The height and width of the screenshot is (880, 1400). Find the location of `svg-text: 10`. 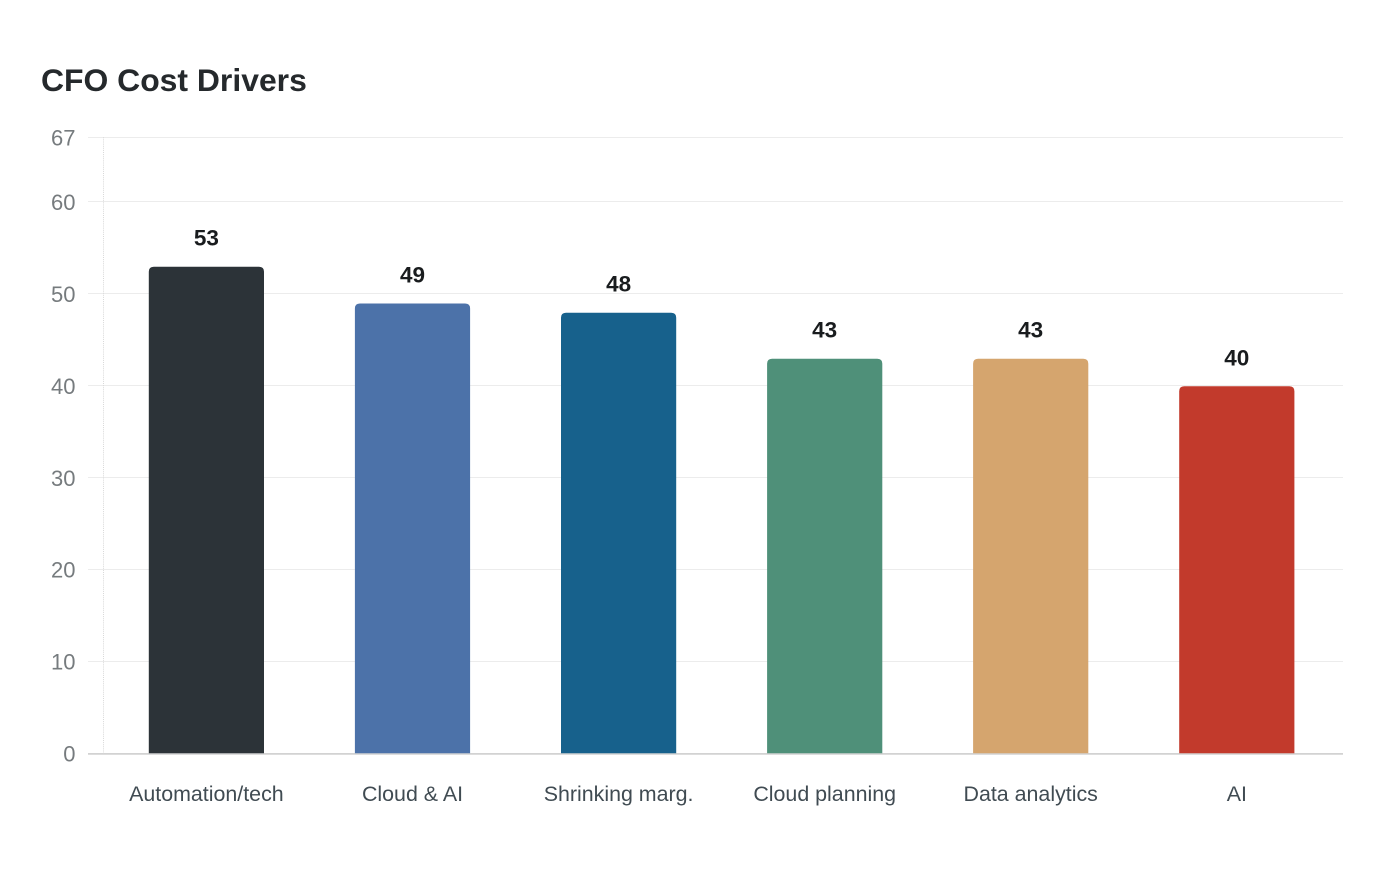

svg-text: 10 is located at coordinates (63, 662).